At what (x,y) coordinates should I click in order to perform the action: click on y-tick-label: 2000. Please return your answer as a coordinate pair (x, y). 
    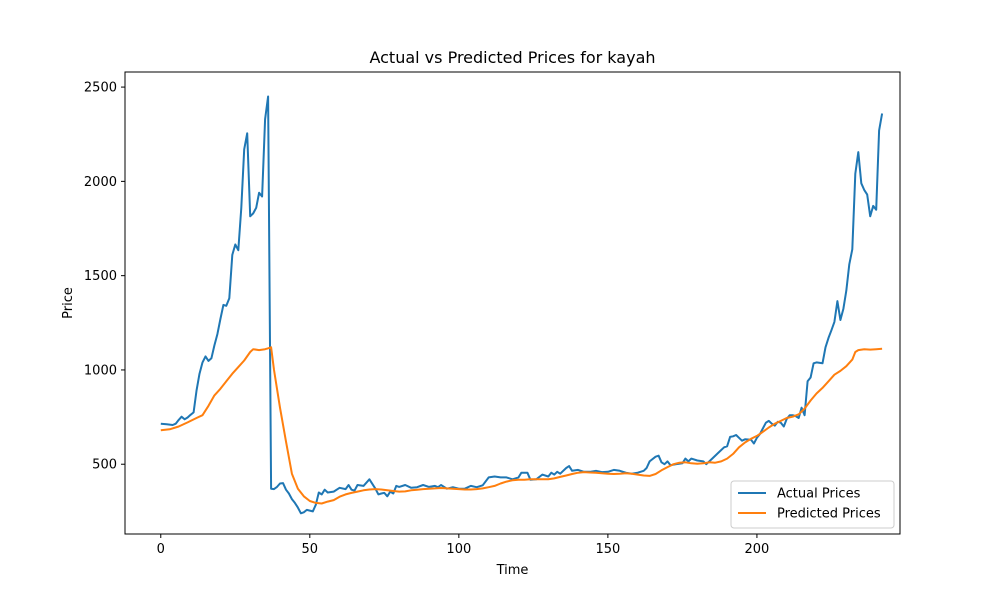
    Looking at the image, I should click on (100, 182).